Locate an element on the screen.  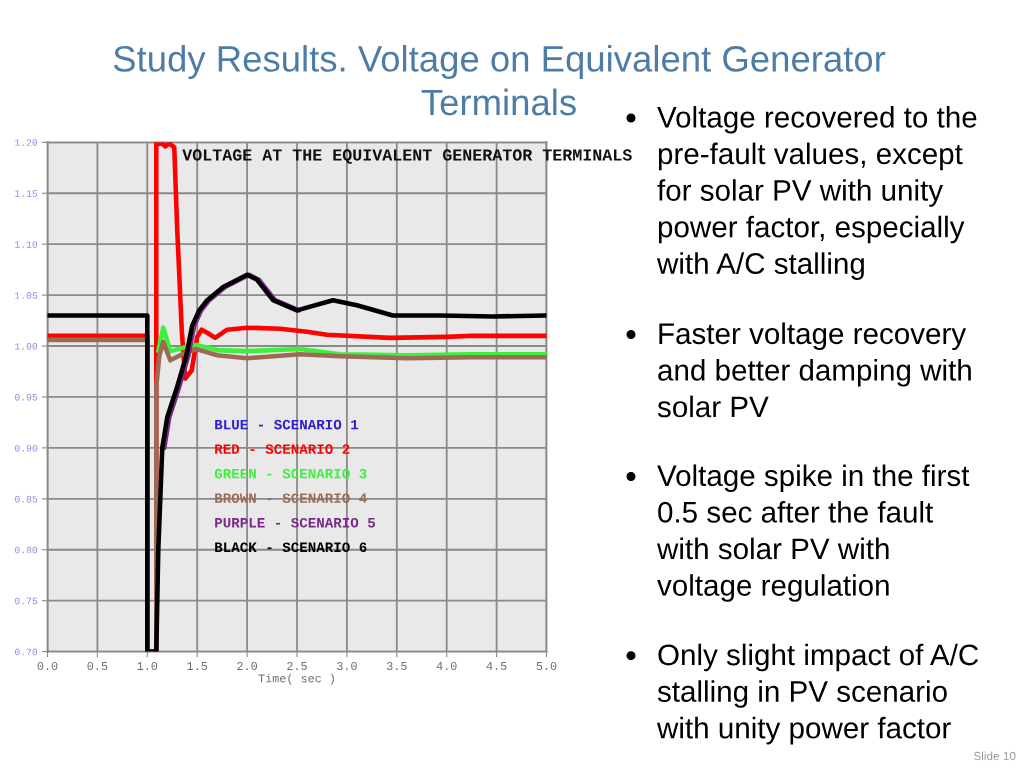
x-tick-label: 1.0 is located at coordinates (147, 665).